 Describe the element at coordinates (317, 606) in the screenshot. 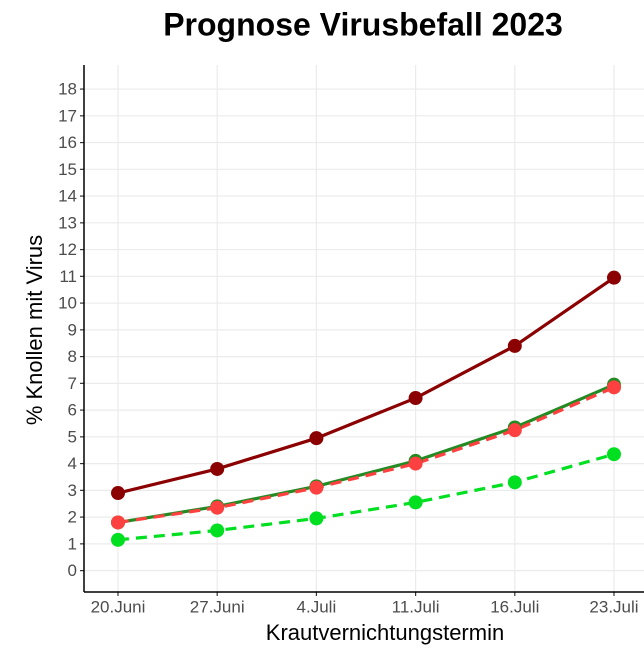

I see `x-tick-label: 4.Juli` at that location.